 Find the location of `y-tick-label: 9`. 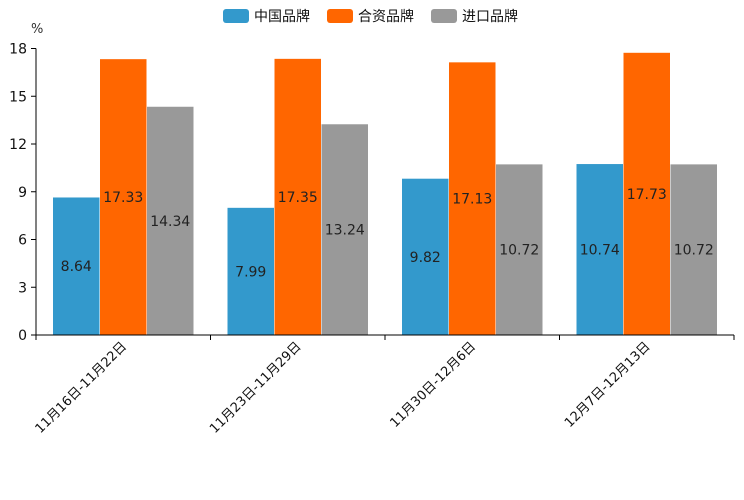

y-tick-label: 9 is located at coordinates (22, 193).